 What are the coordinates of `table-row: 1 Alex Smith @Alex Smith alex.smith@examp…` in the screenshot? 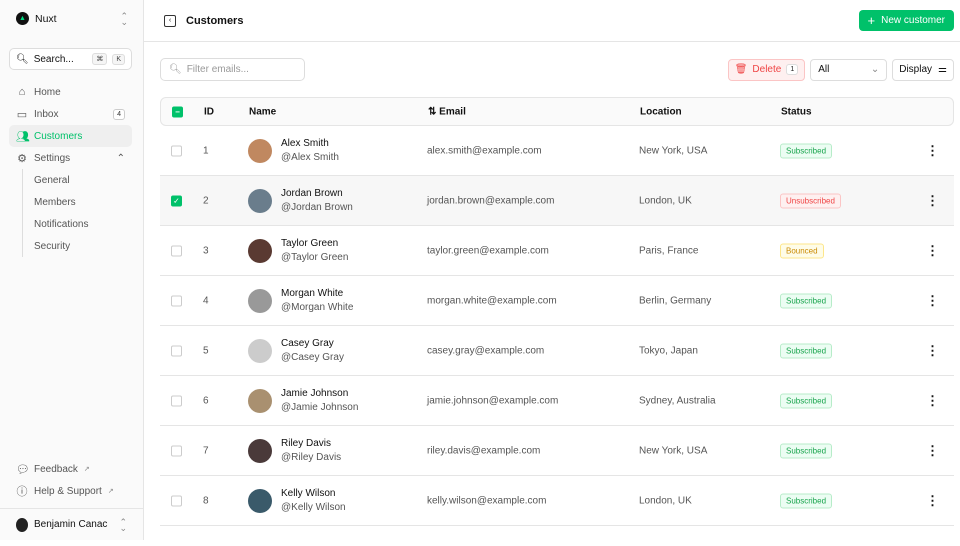 It's located at (557, 151).